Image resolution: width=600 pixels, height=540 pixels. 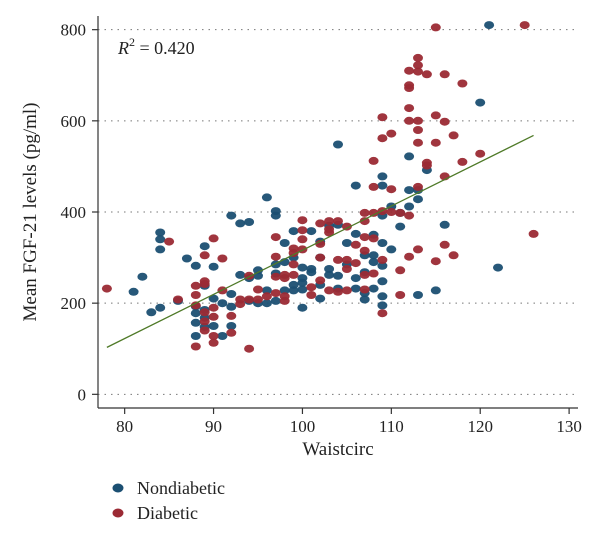 What do you see at coordinates (181, 488) in the screenshot?
I see `legend-label-nondiabetic: Nondiabetic` at bounding box center [181, 488].